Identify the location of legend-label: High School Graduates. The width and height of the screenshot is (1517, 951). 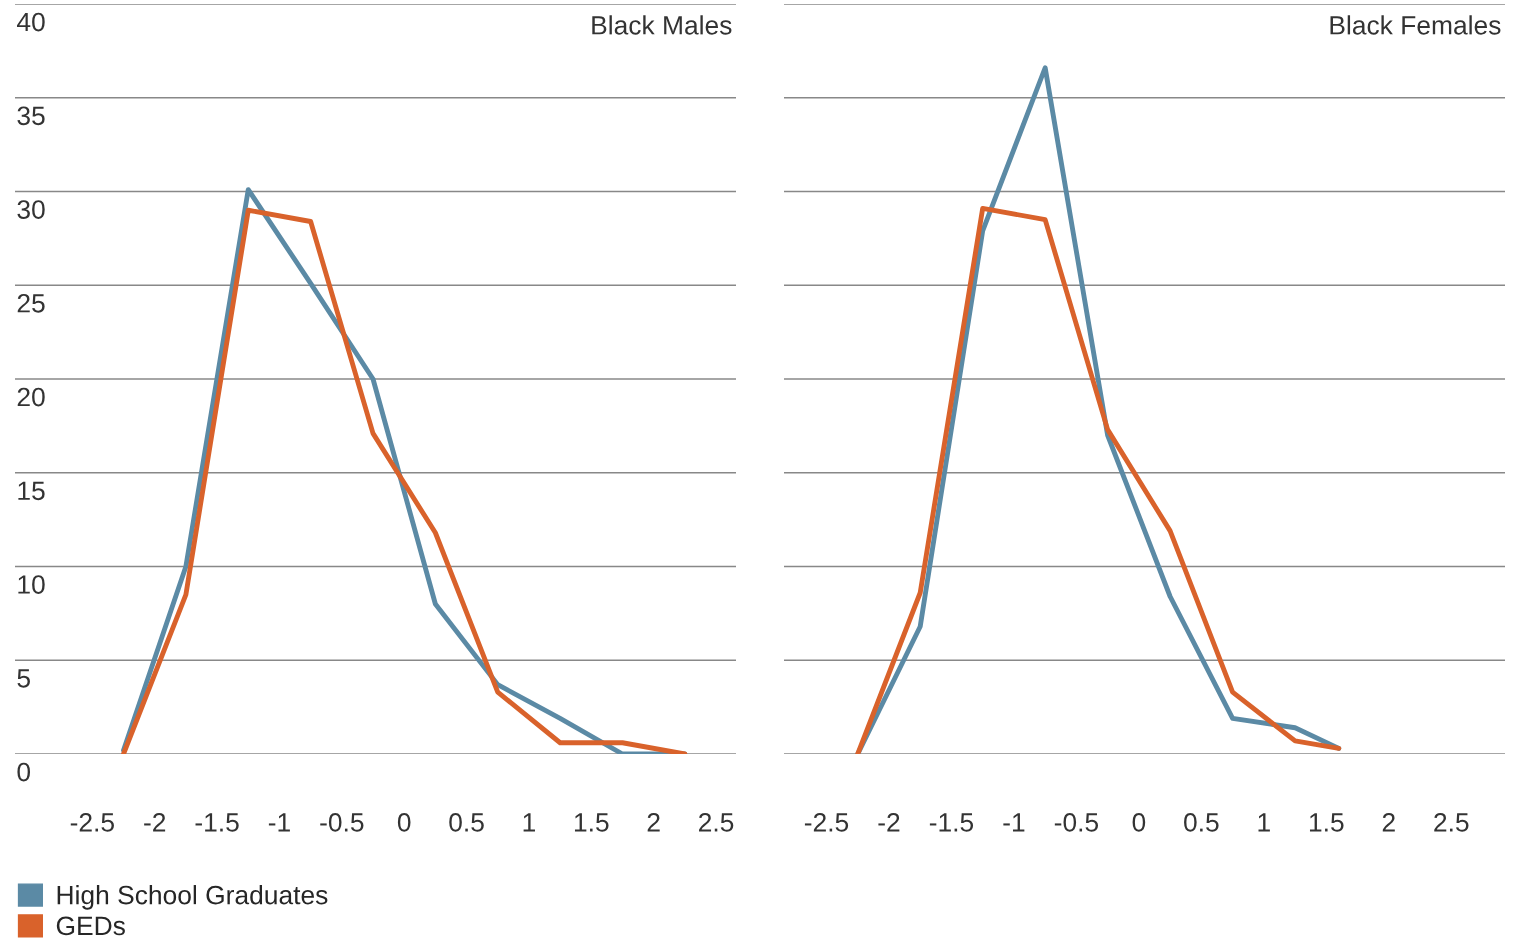
(192, 897).